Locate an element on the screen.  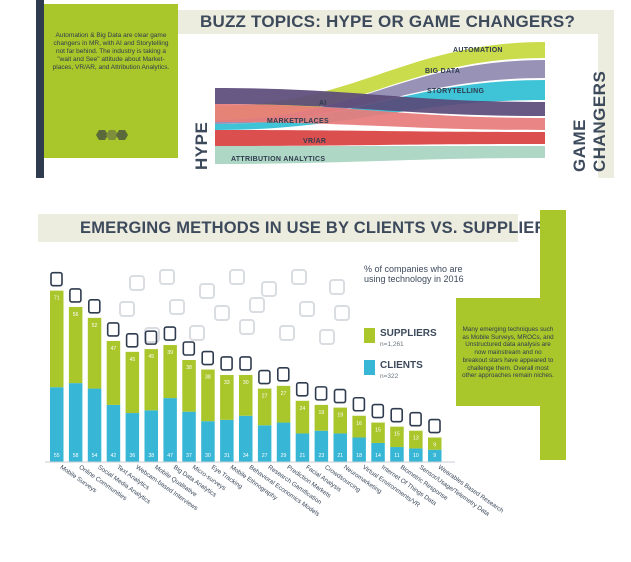
supplier-value-label: 47 is located at coordinates (114, 349).